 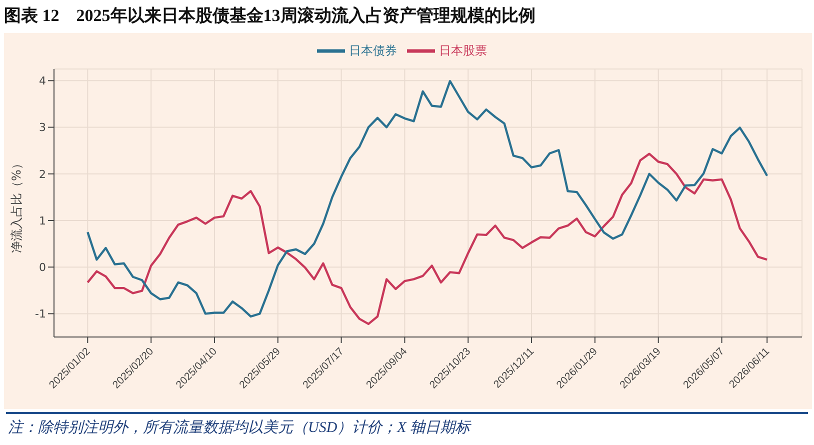 I want to click on y-tick-label: 4, so click(x=42, y=81).